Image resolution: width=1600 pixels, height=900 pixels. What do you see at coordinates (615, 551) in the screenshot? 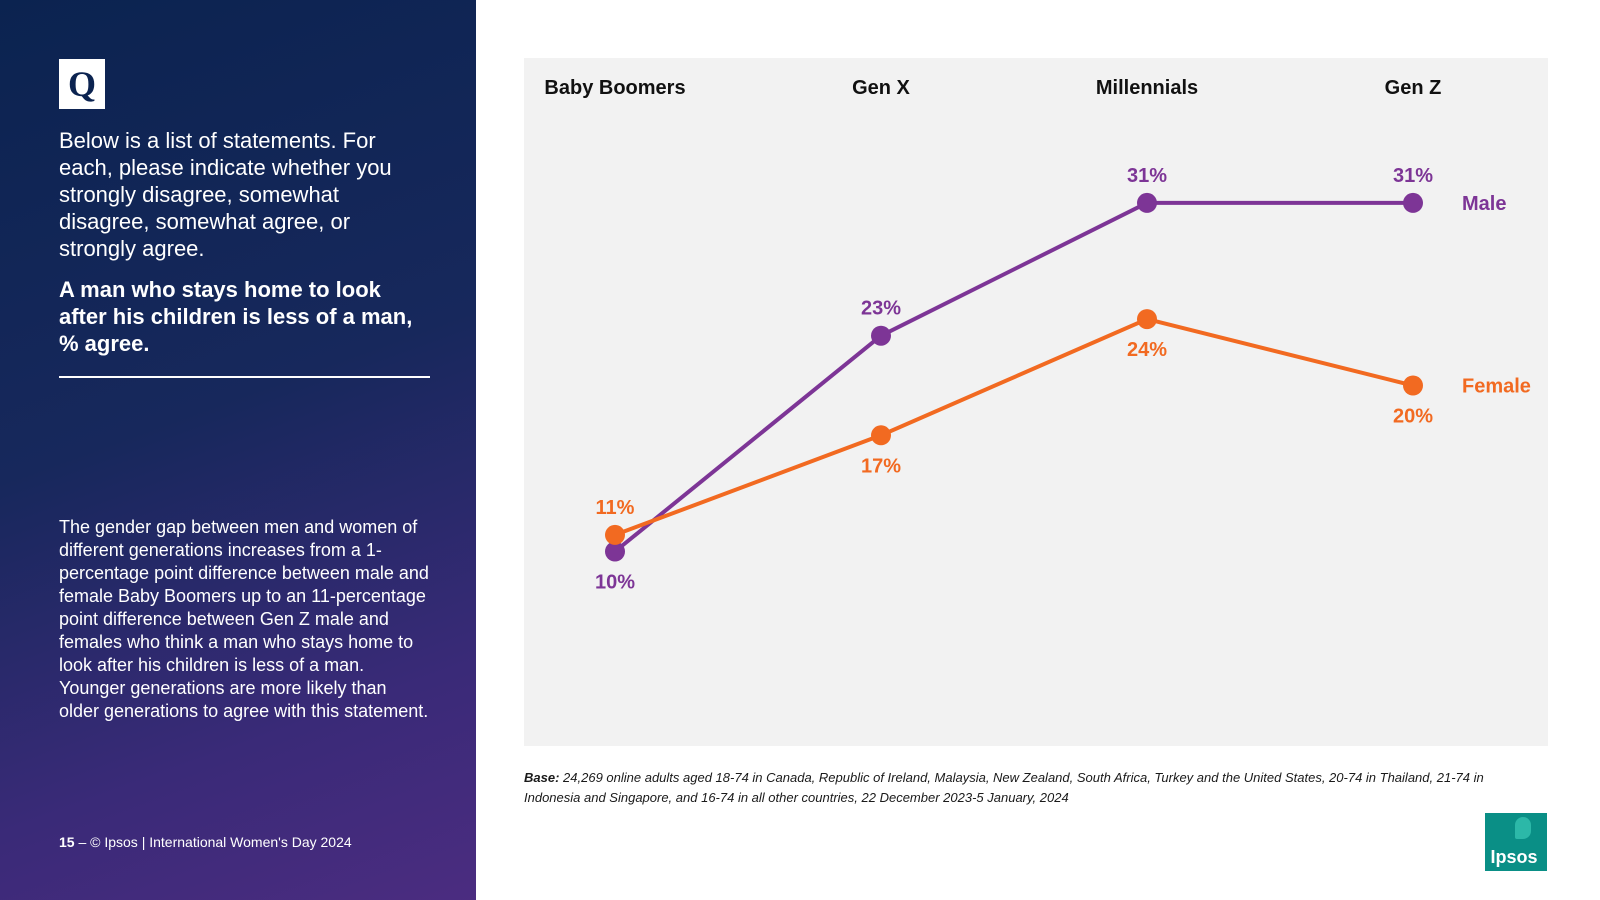
I see `data-point-male-baby-boomers` at bounding box center [615, 551].